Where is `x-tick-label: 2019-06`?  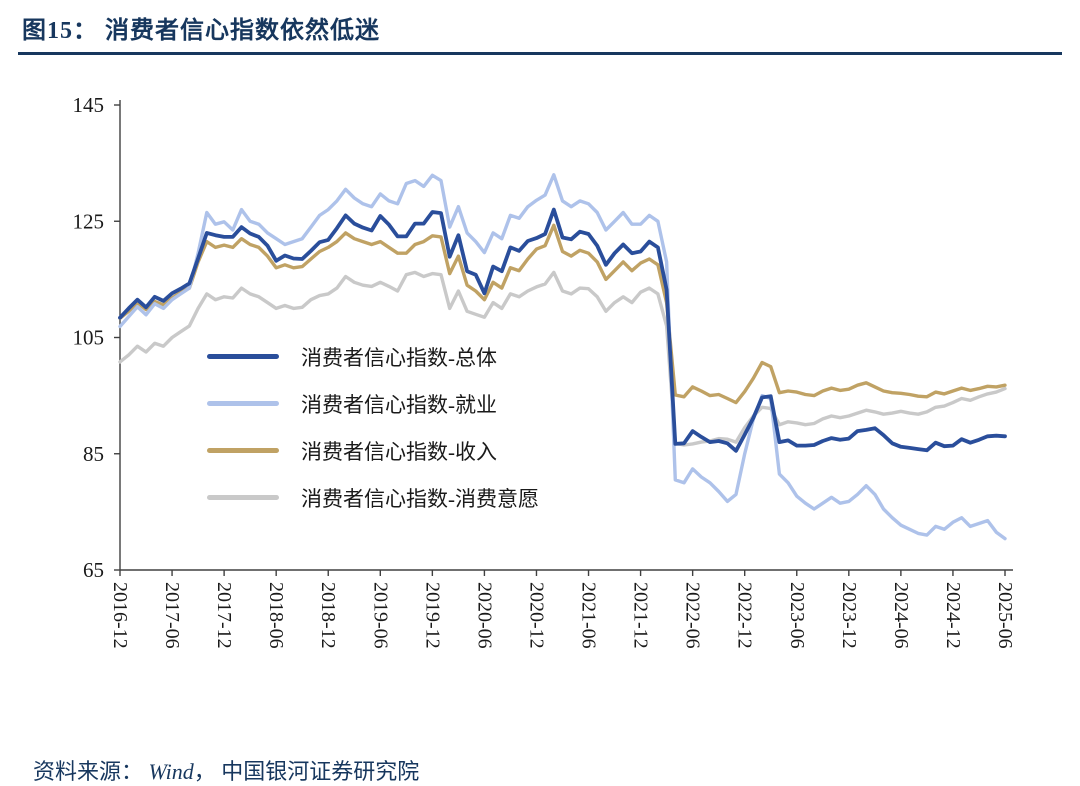
x-tick-label: 2019-06 is located at coordinates (380, 615).